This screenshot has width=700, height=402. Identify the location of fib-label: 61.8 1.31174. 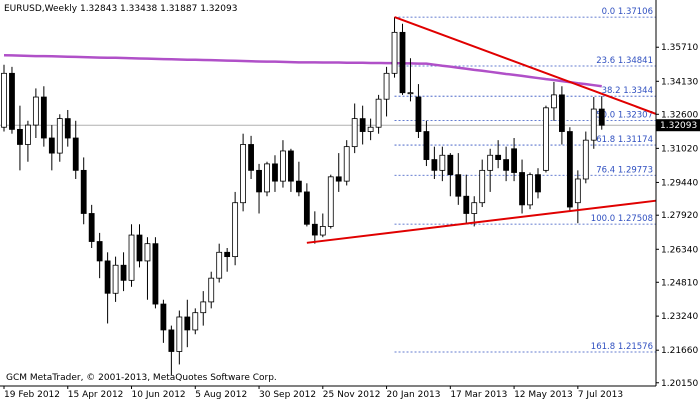
(624, 140).